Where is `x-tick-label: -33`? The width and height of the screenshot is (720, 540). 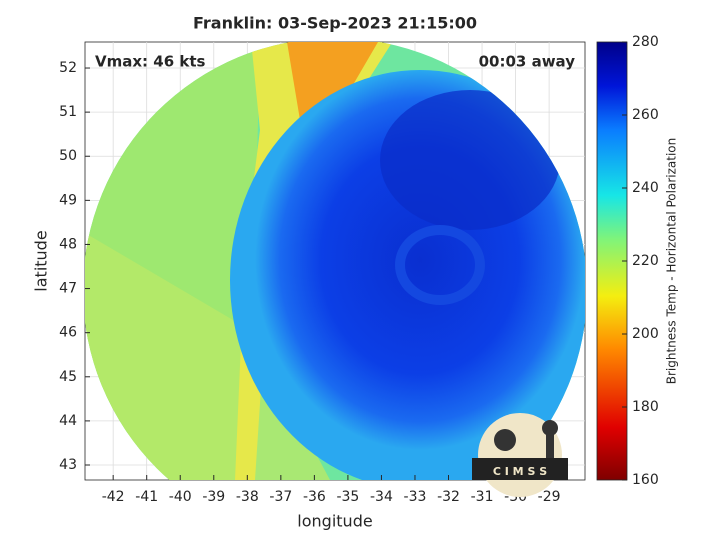 x-tick-label: -33 is located at coordinates (415, 497).